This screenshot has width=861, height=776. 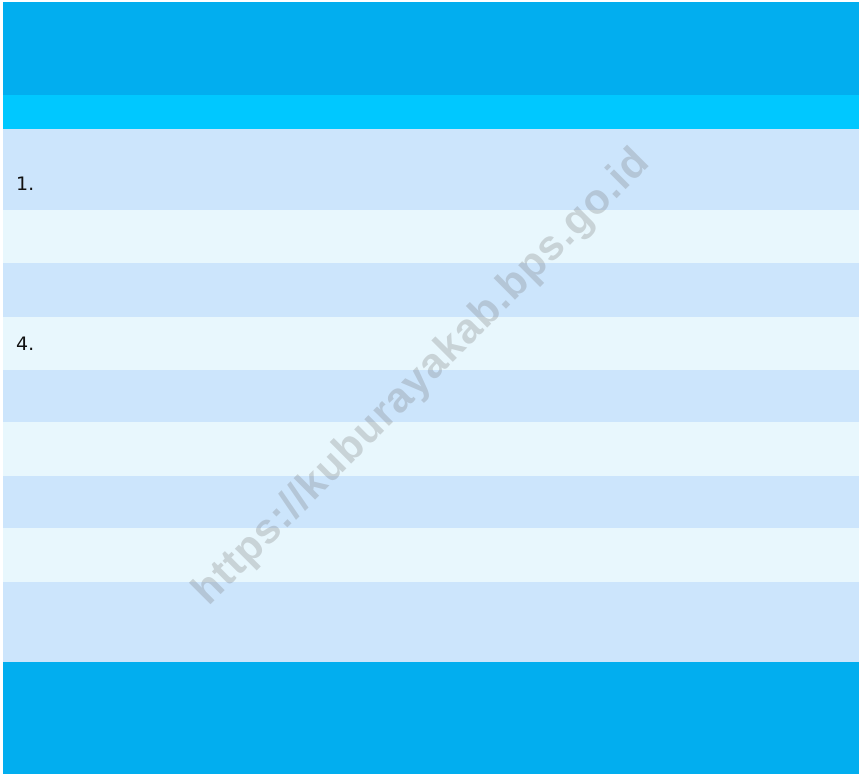 What do you see at coordinates (431, 48) in the screenshot?
I see `header-band` at bounding box center [431, 48].